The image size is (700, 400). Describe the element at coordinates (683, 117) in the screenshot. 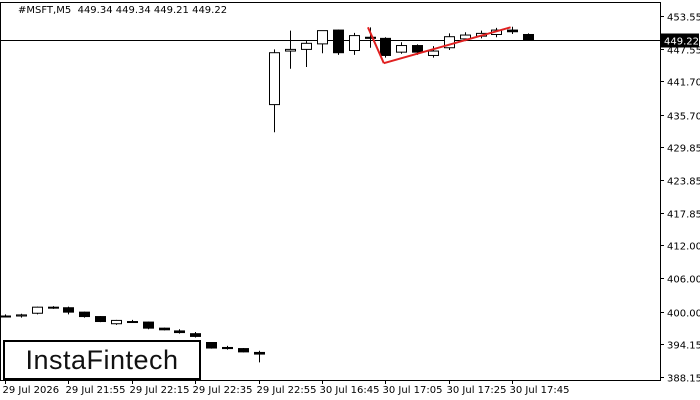

I see `y-tick-label: 435.70` at that location.